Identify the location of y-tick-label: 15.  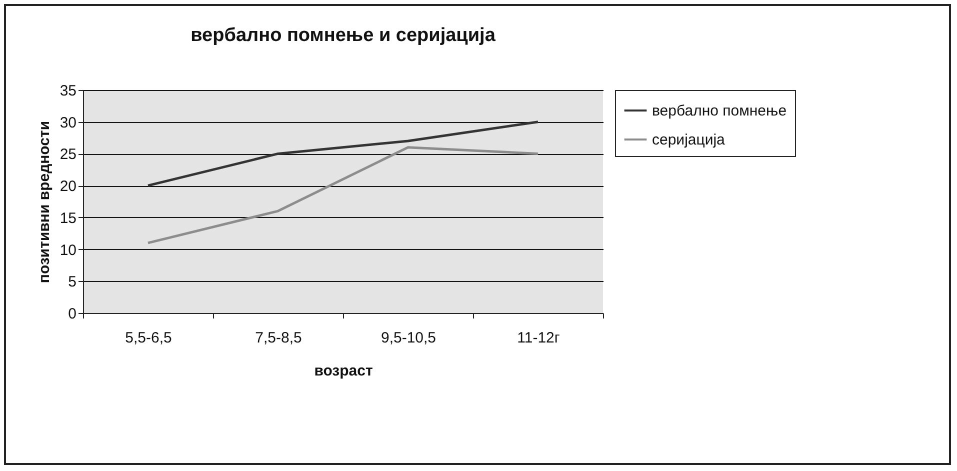
(68, 218).